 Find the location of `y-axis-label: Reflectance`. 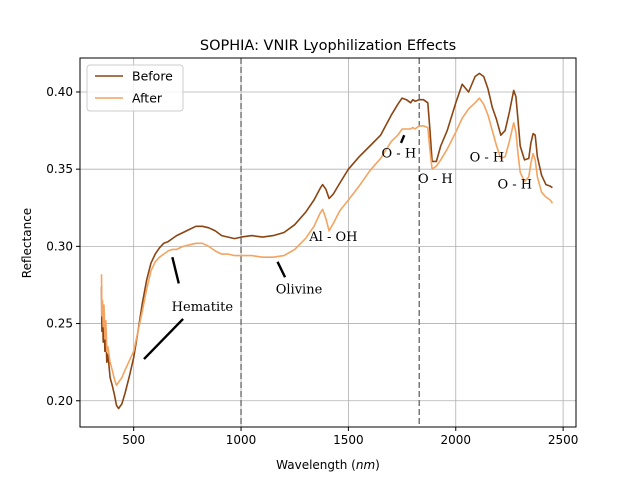

y-axis-label: Reflectance is located at coordinates (27, 243).